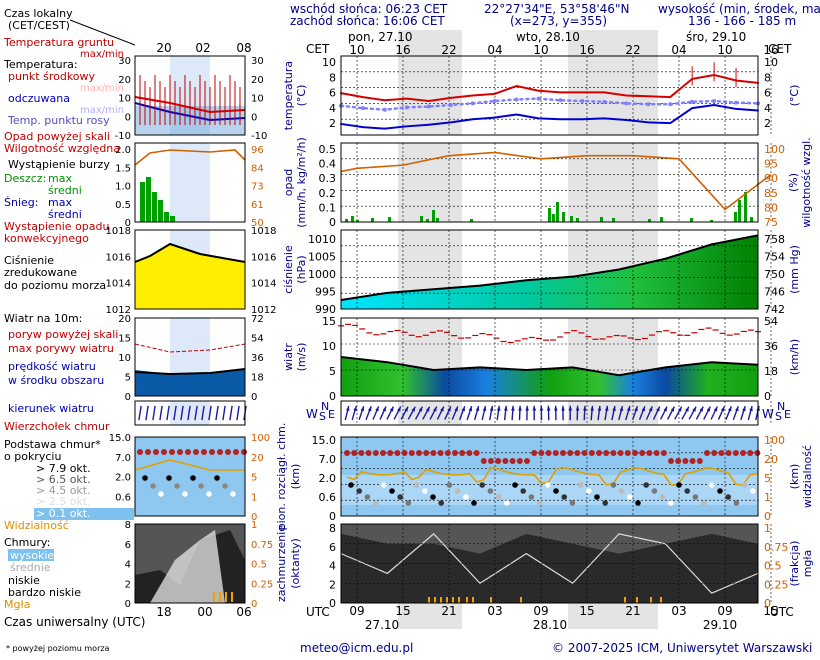  I want to click on footnote: * powyżej poziomu morza, so click(58, 648).